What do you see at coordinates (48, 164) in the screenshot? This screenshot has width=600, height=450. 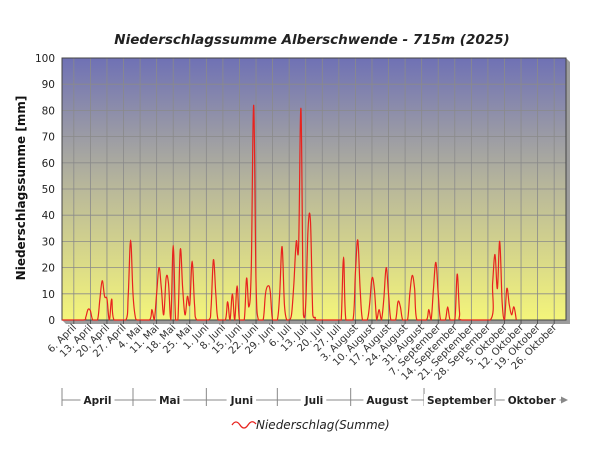 I see `y-tick-label: 60` at bounding box center [48, 164].